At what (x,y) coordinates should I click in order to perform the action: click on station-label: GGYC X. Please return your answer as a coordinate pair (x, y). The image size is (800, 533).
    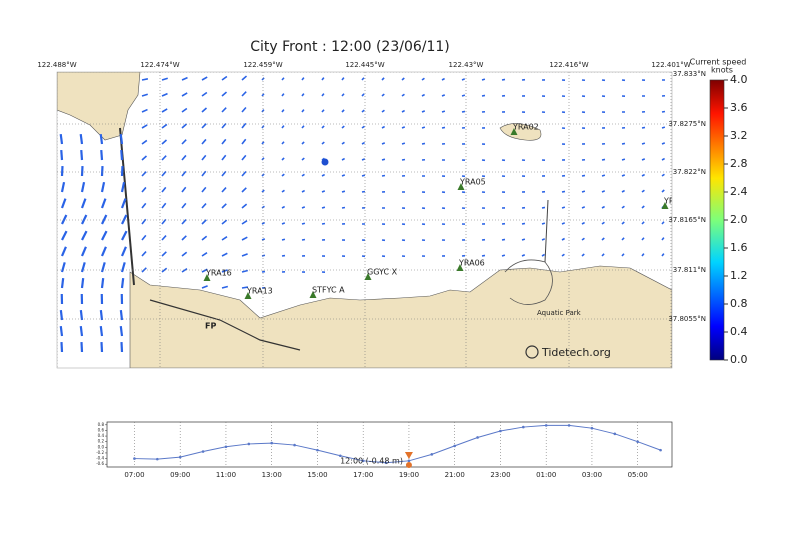
    Looking at the image, I should click on (382, 272).